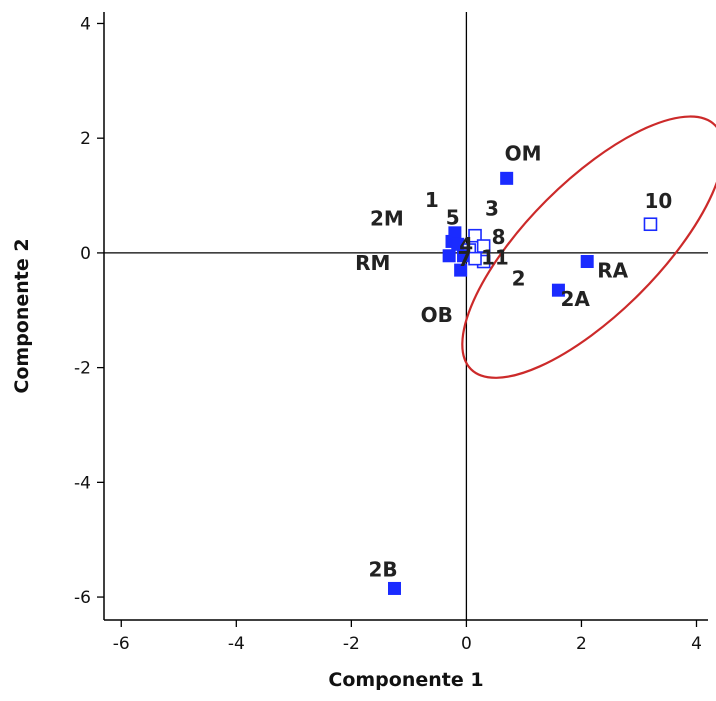 The width and height of the screenshot is (716, 701). Describe the element at coordinates (85, 254) in the screenshot. I see `y-tick-label: 0` at that location.